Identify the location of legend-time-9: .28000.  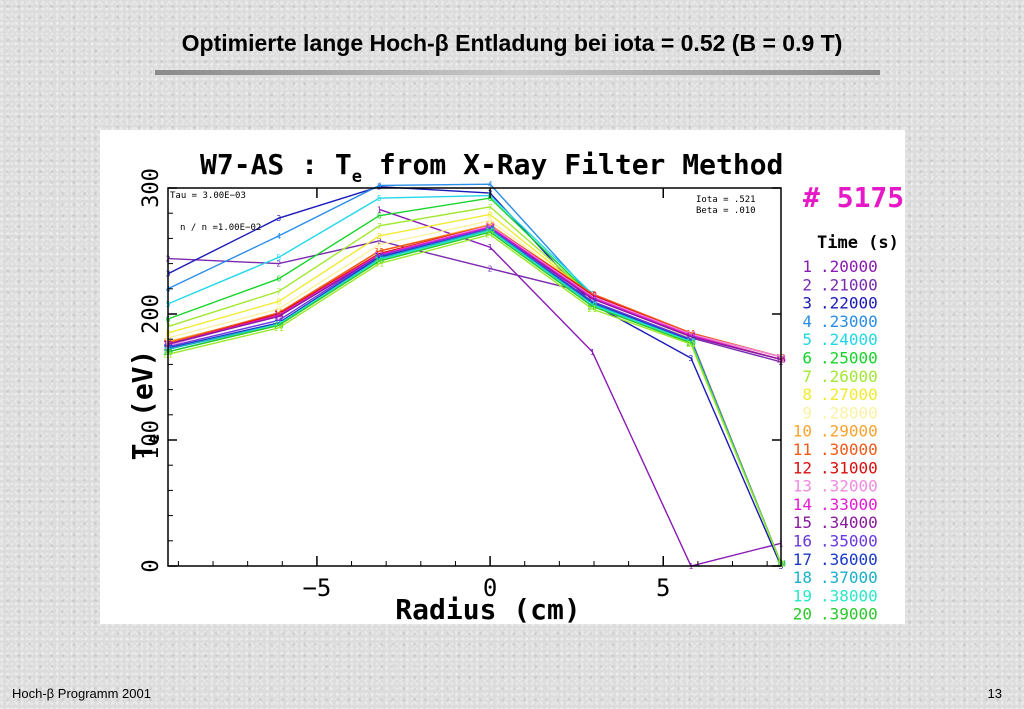
(849, 412).